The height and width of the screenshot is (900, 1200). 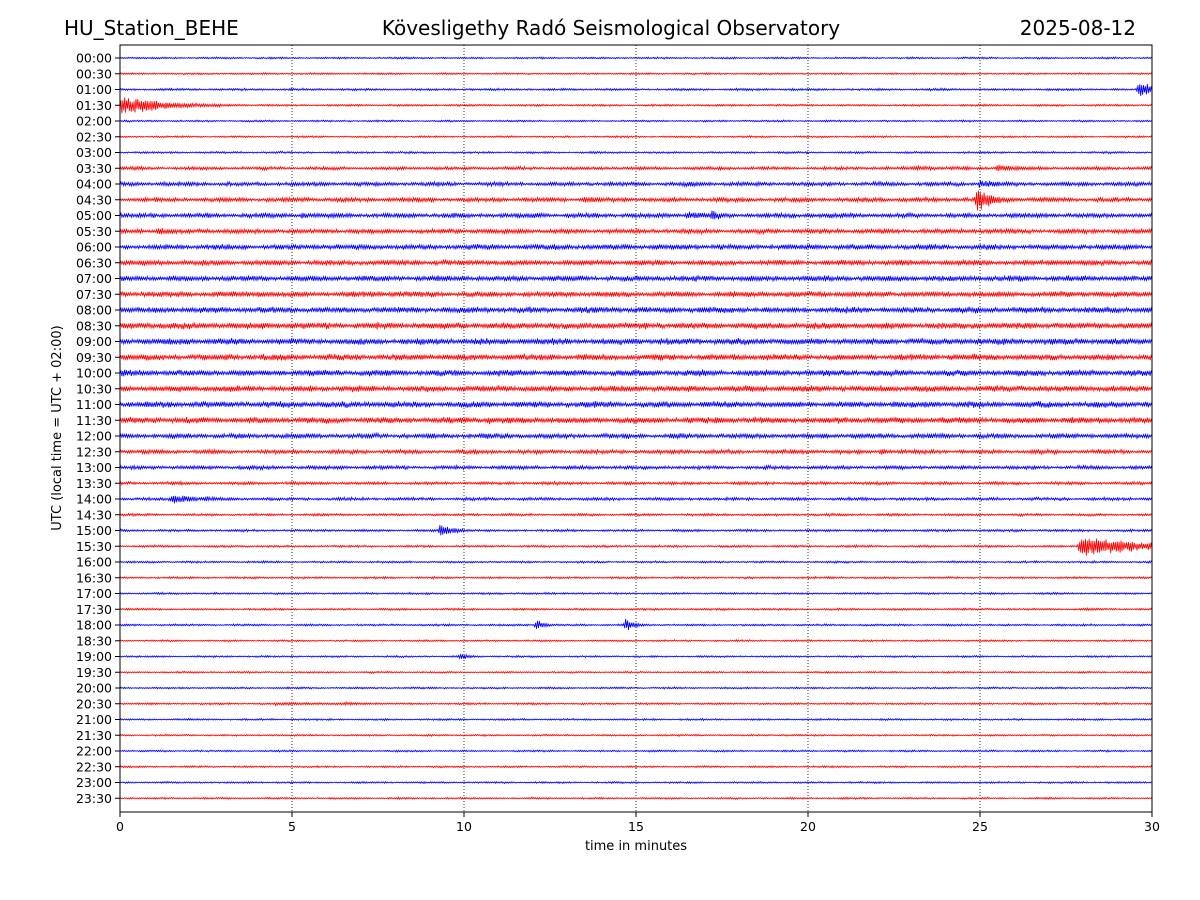 I want to click on y-tick-label-44: 22:00, so click(x=94, y=751).